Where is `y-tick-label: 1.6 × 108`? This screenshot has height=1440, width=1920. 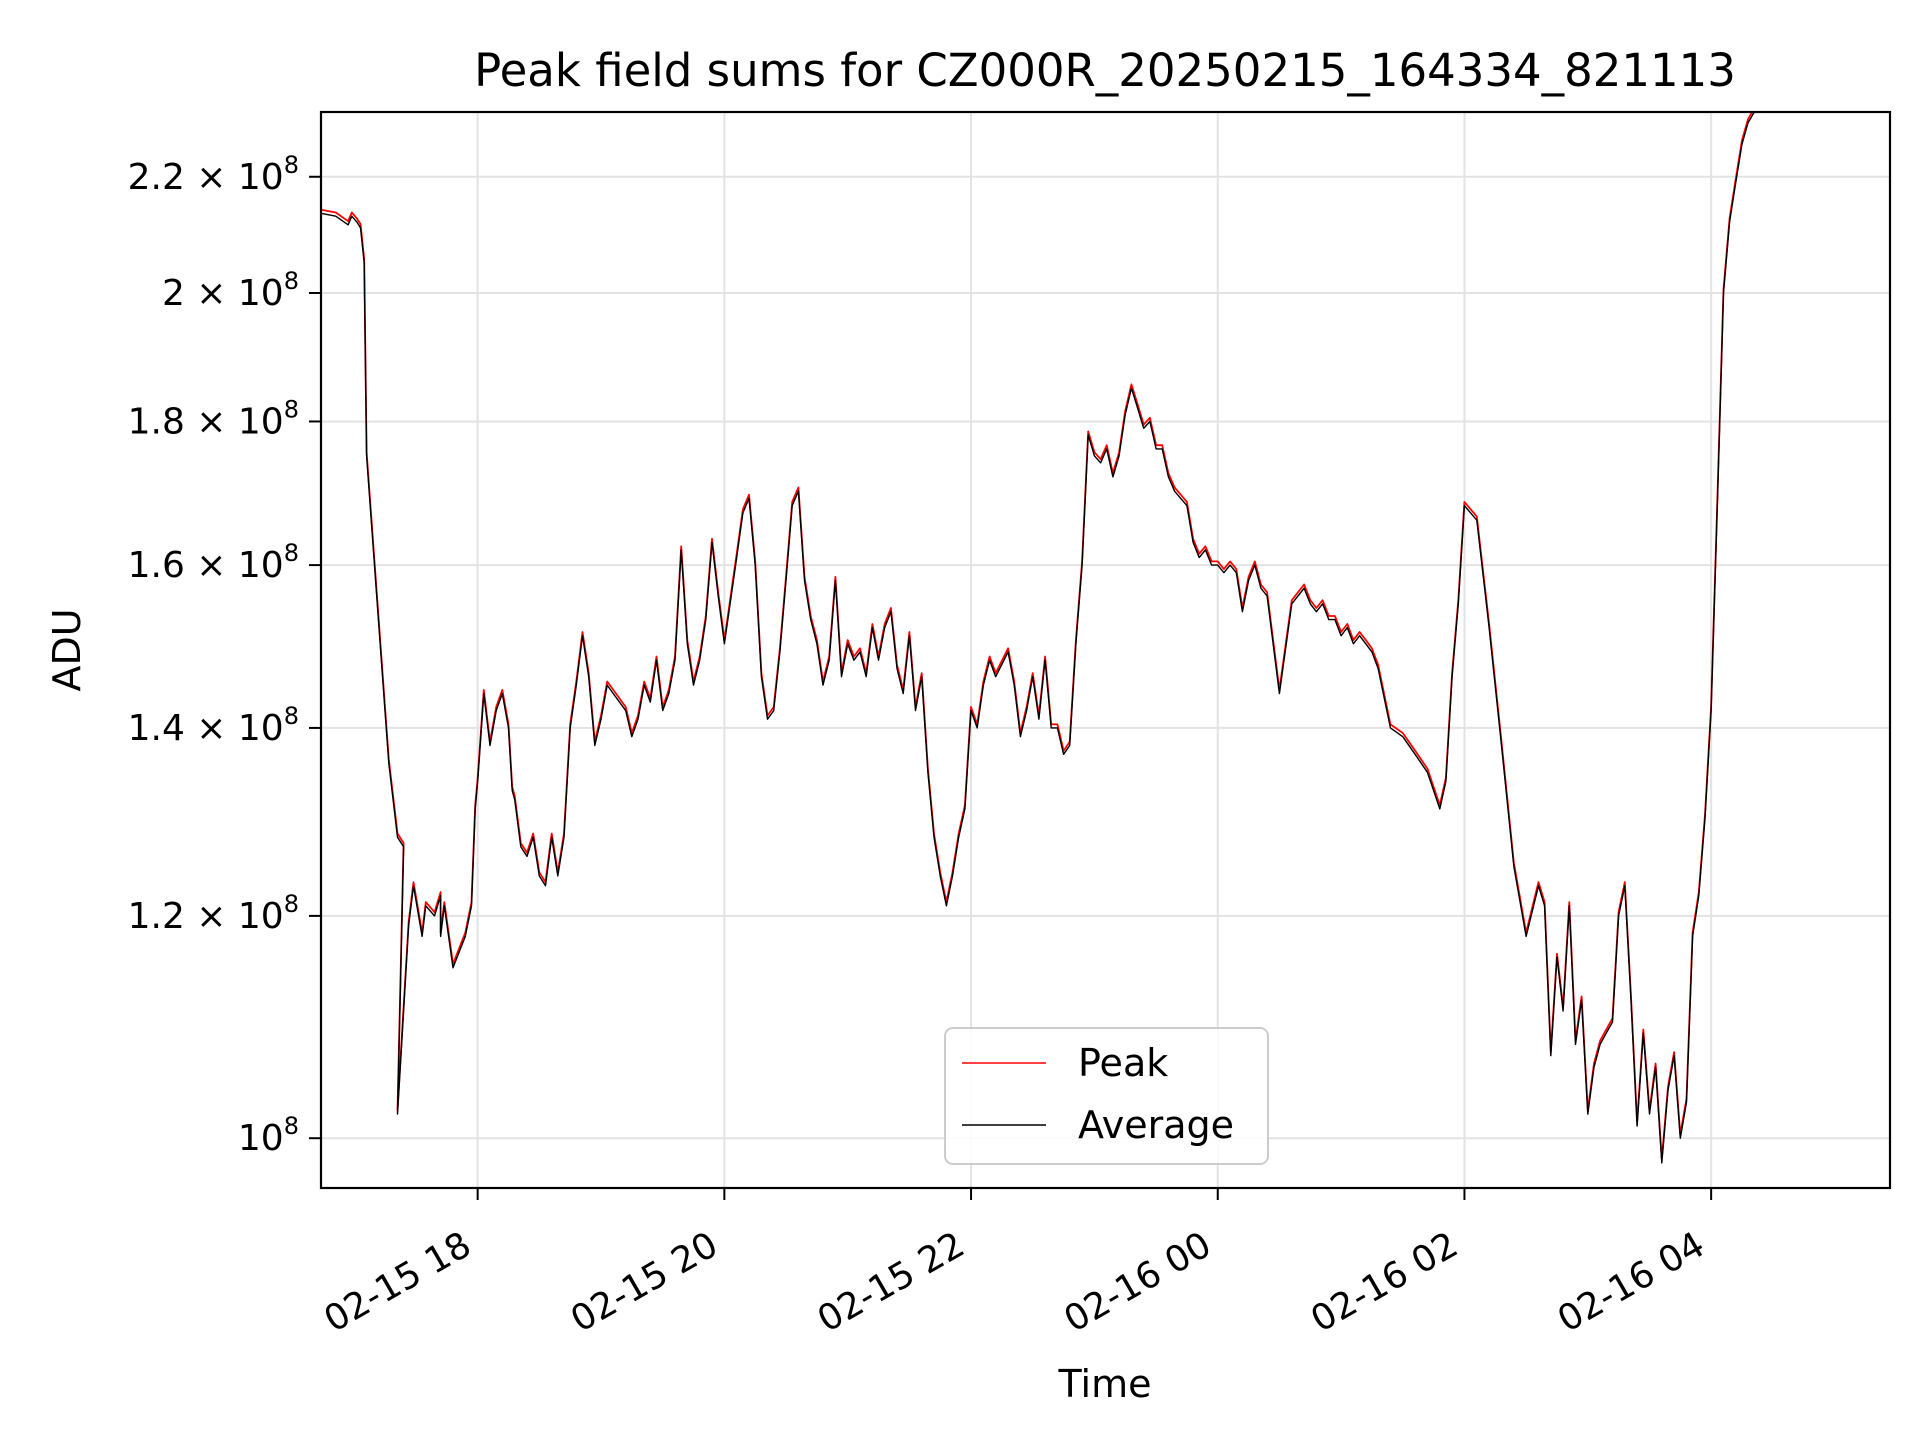
y-tick-label: 1.6 × 108 is located at coordinates (213, 562).